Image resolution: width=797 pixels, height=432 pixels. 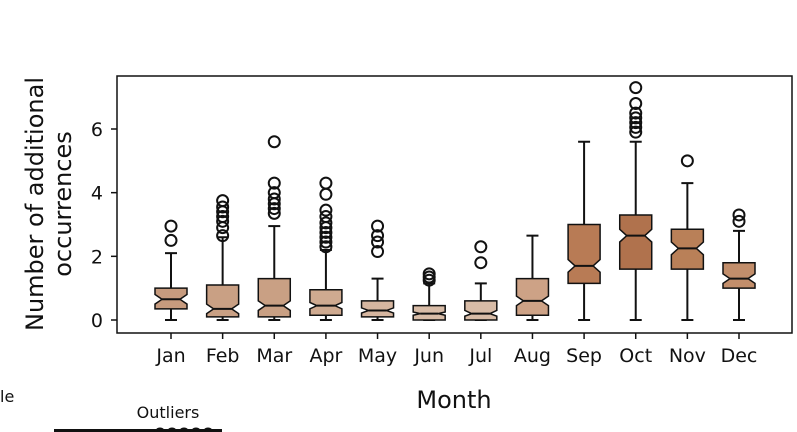 I want to click on box-aug, so click(x=532, y=277).